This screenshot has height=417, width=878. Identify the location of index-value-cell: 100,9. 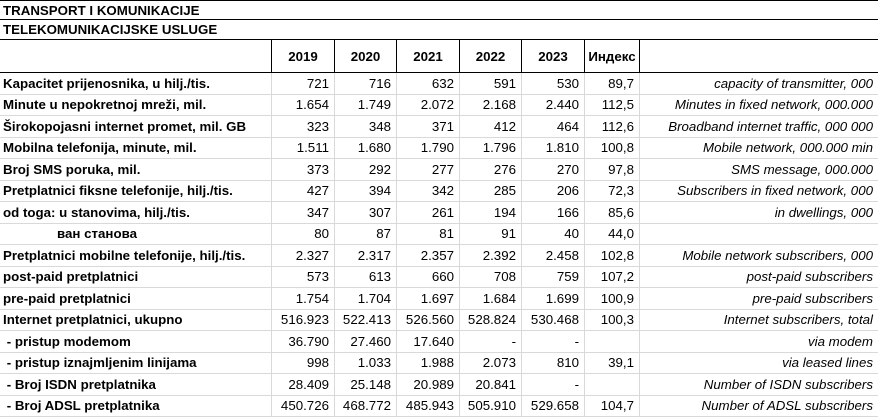
(612, 298).